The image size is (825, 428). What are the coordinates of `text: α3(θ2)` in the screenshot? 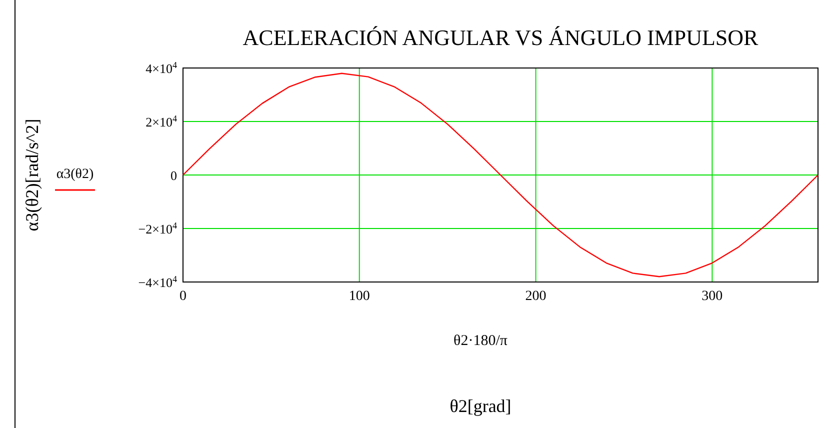 It's located at (75, 174).